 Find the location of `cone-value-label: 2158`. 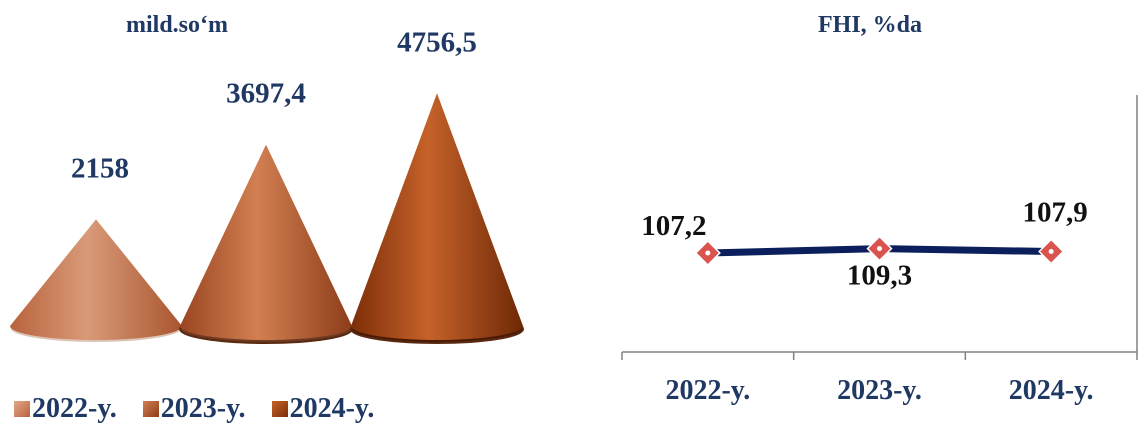

cone-value-label: 2158 is located at coordinates (100, 168).